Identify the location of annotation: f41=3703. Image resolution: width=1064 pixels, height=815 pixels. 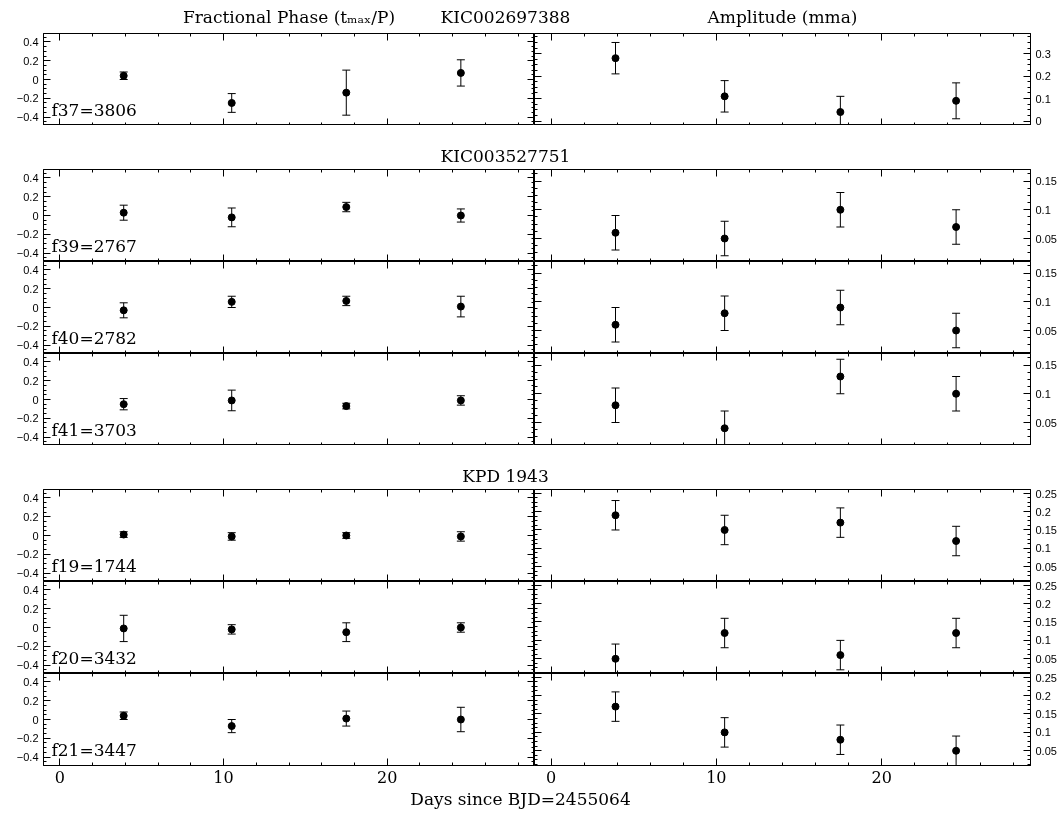
(94, 429).